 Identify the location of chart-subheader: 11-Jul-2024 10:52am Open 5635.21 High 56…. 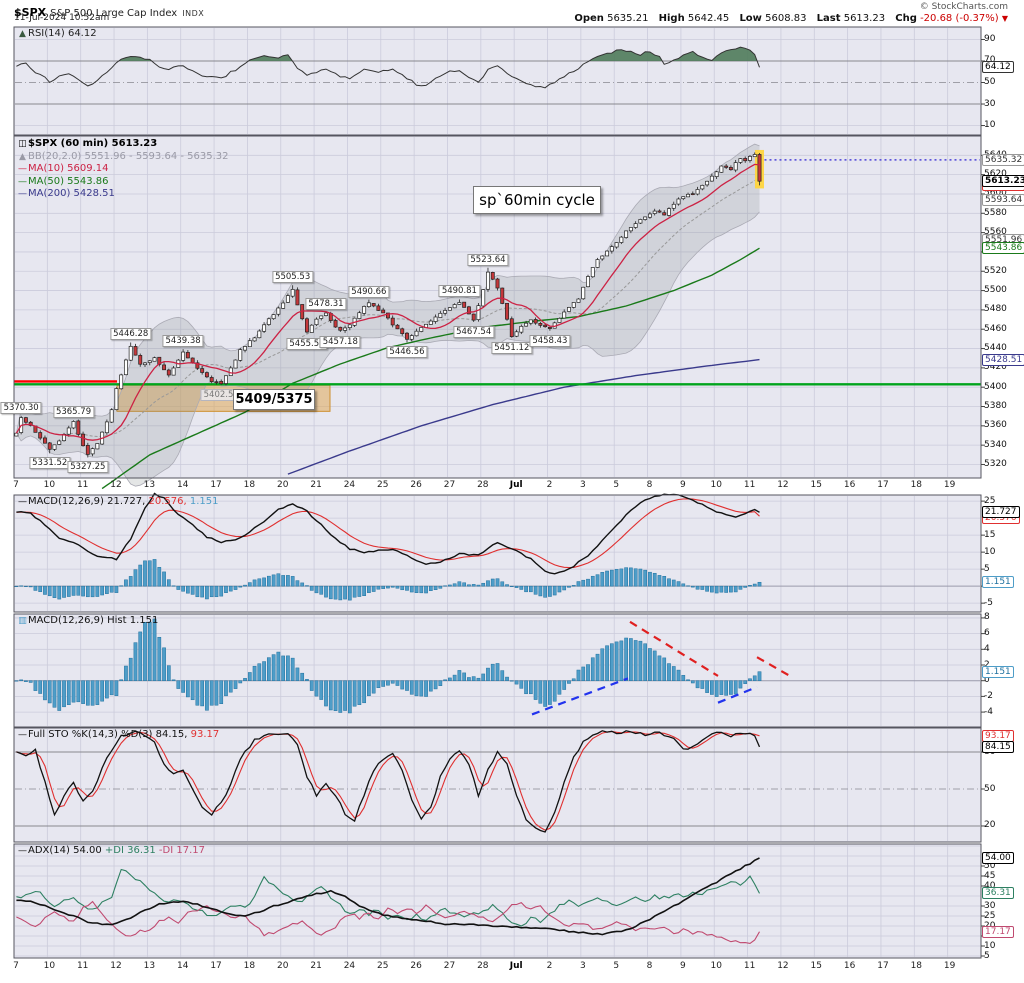
(512, 18).